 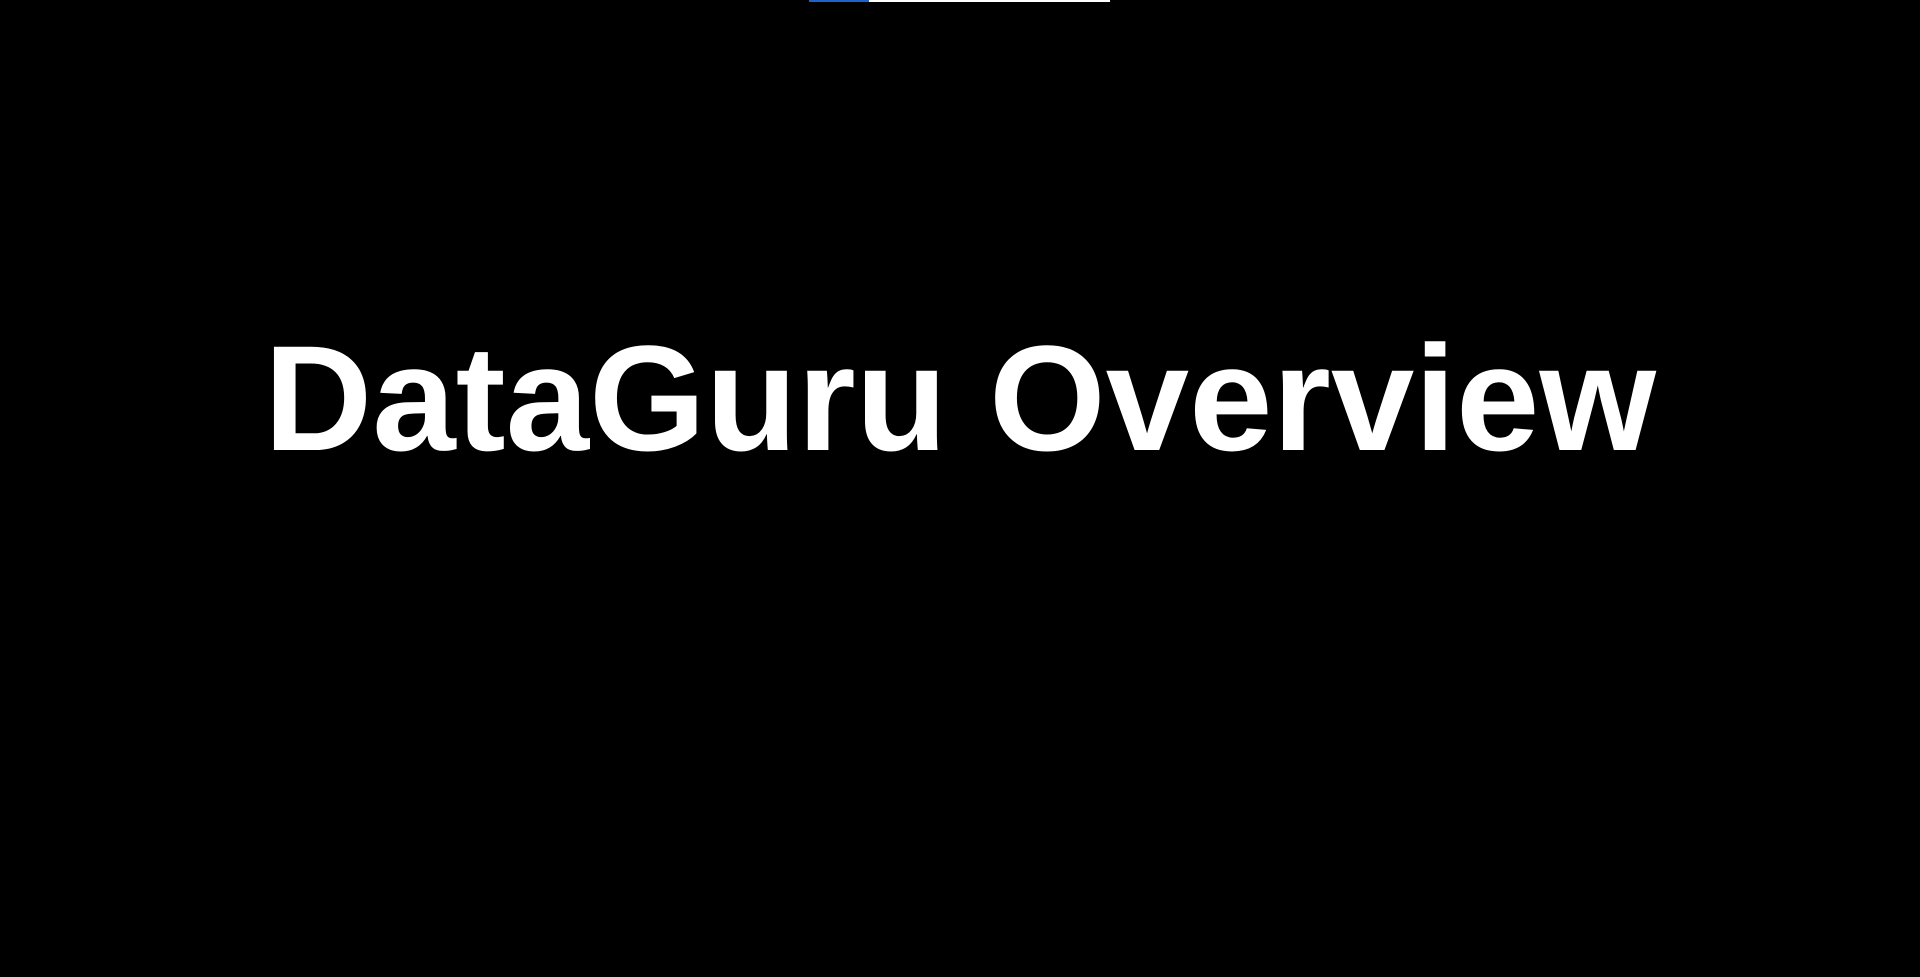 What do you see at coordinates (839, 1) in the screenshot?
I see `progress-bar-fill` at bounding box center [839, 1].